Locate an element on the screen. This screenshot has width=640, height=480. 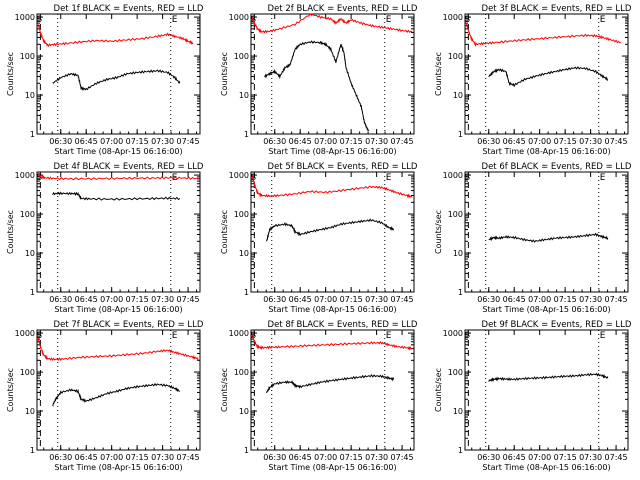
panel-title: Det 5f BLACK = Events, RED = LLD is located at coordinates (343, 167).